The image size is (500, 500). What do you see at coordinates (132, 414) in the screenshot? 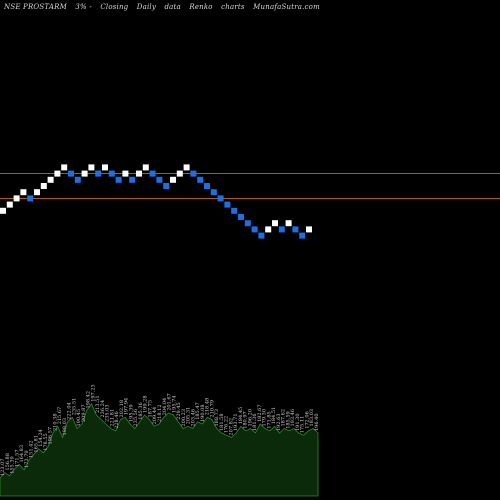
I see `volume-label: 195.39` at bounding box center [132, 414].